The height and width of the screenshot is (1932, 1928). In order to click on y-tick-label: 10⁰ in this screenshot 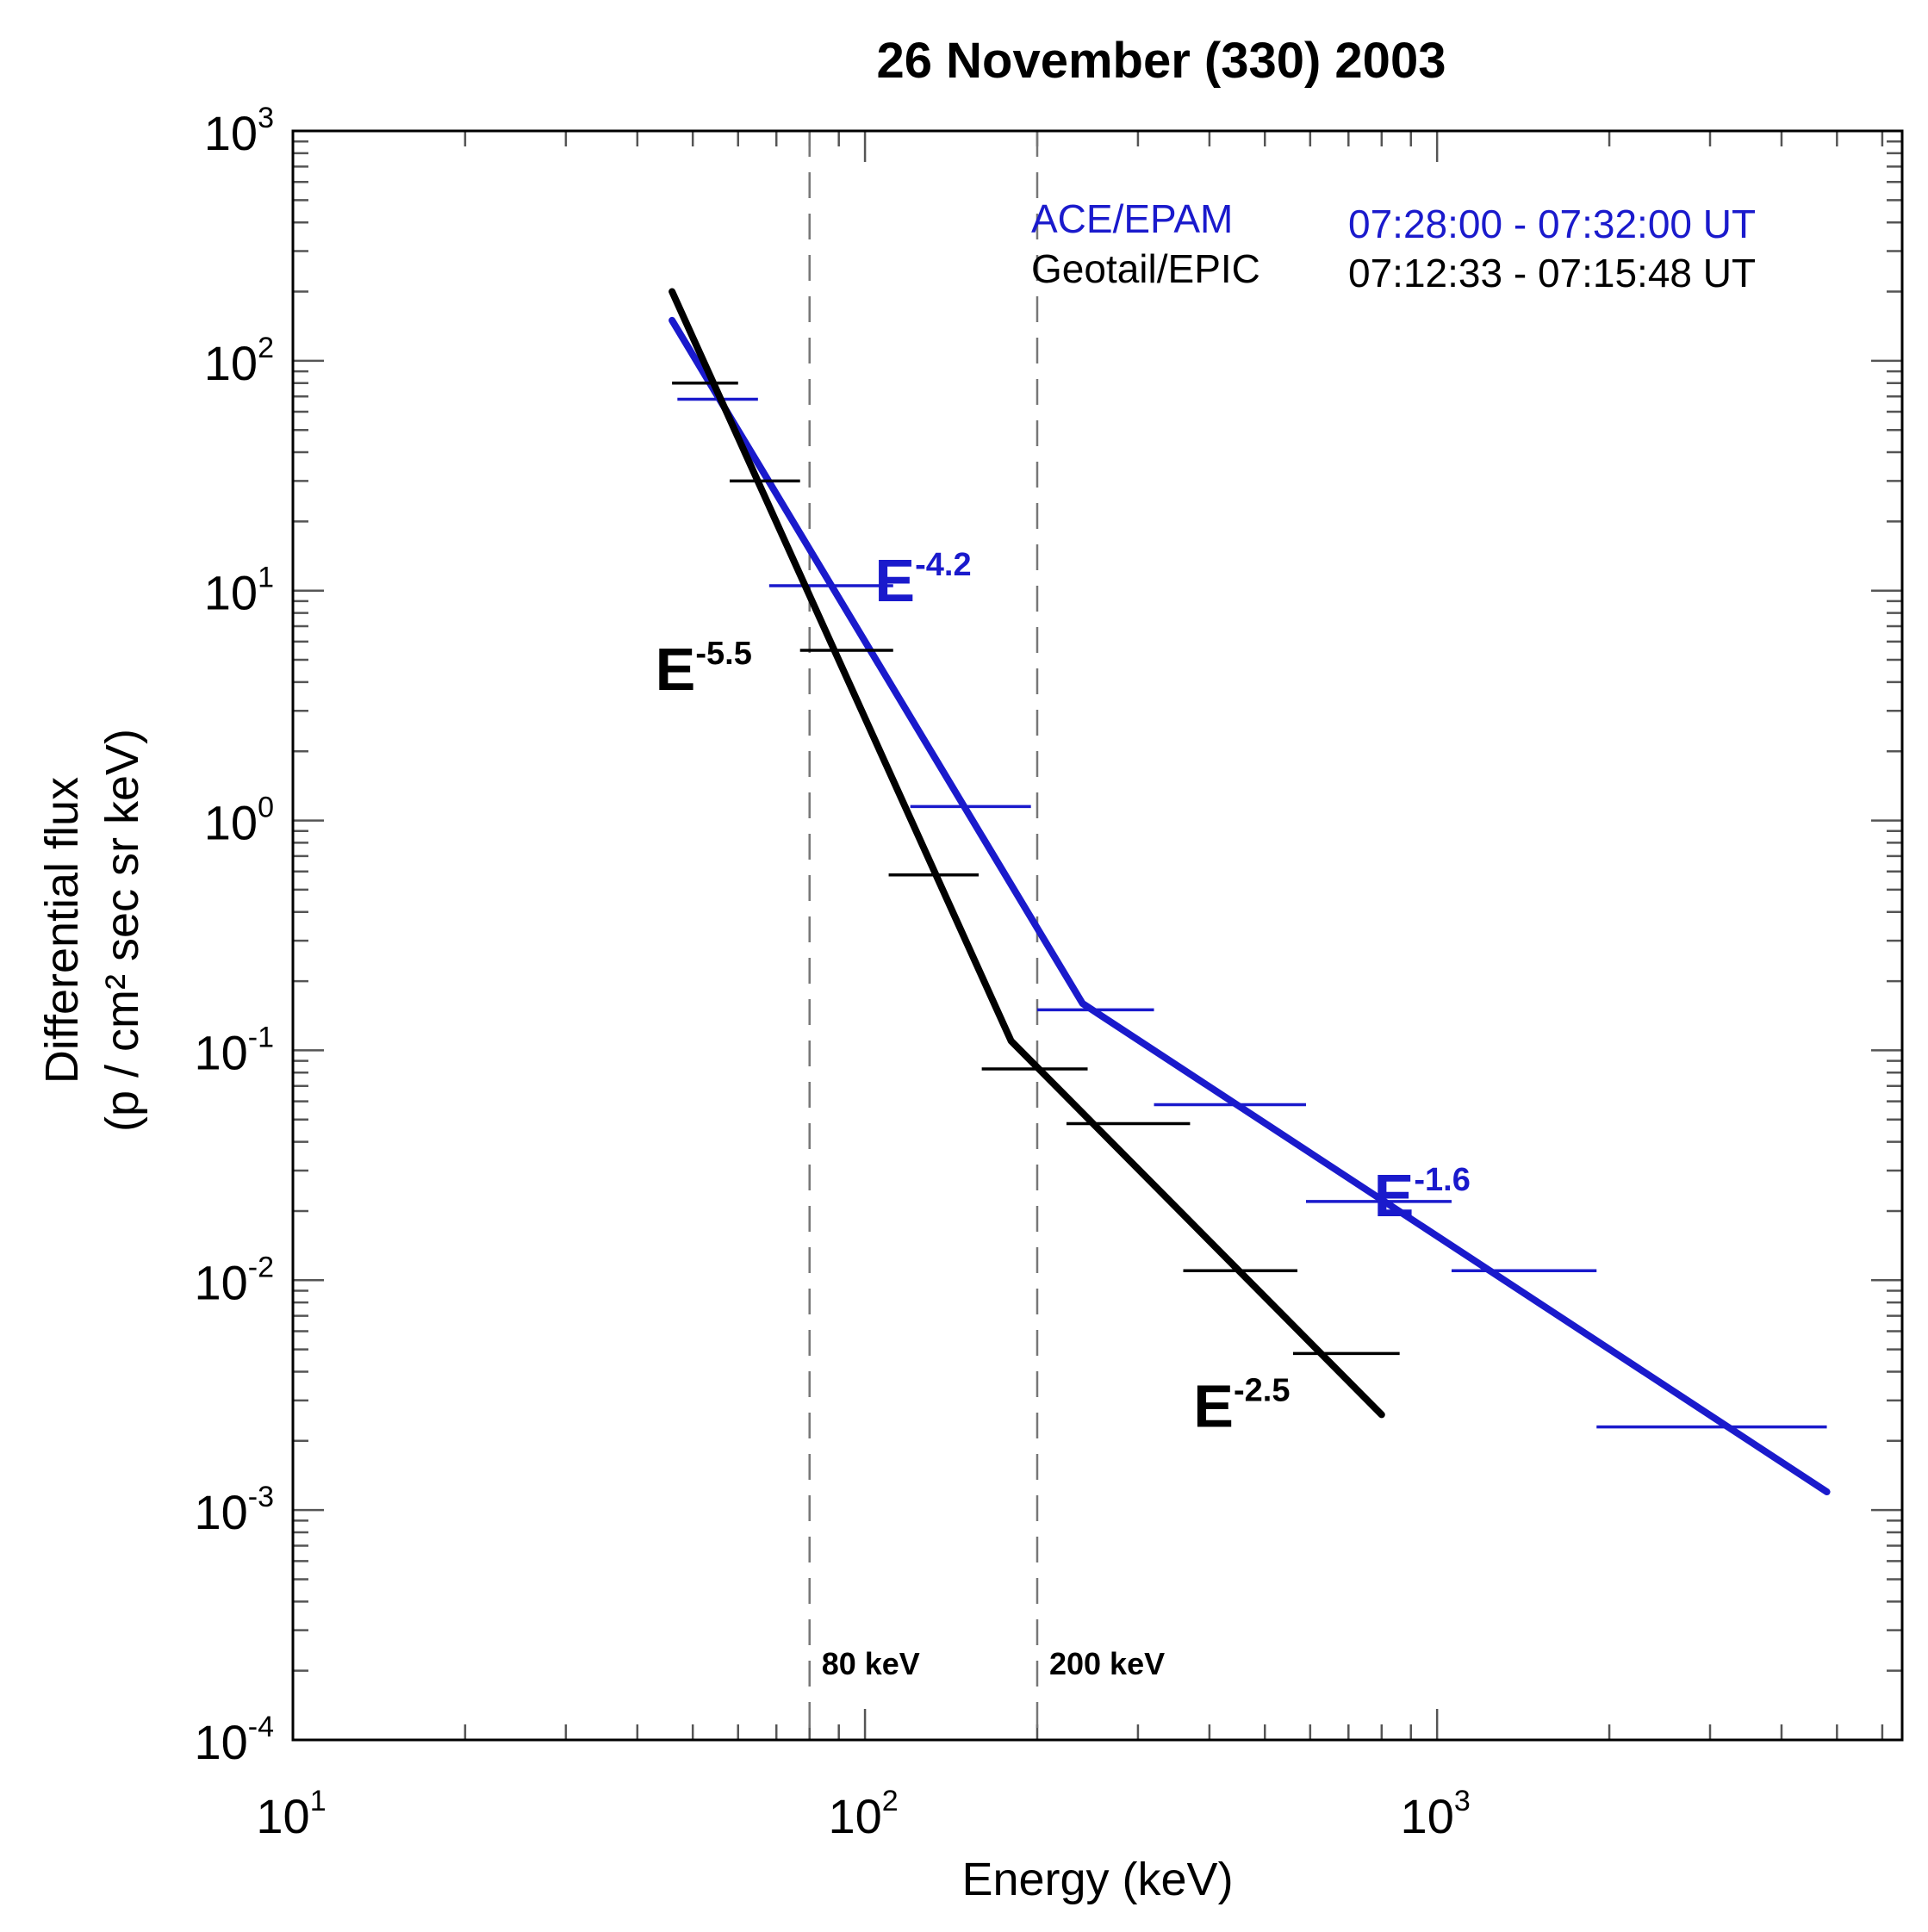, I will do `click(239, 821)`.